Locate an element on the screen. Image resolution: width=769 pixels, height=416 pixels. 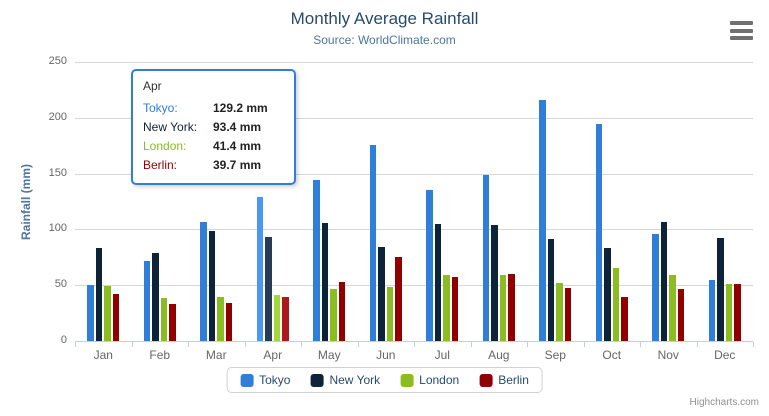
bar-london-feb is located at coordinates (164, 319).